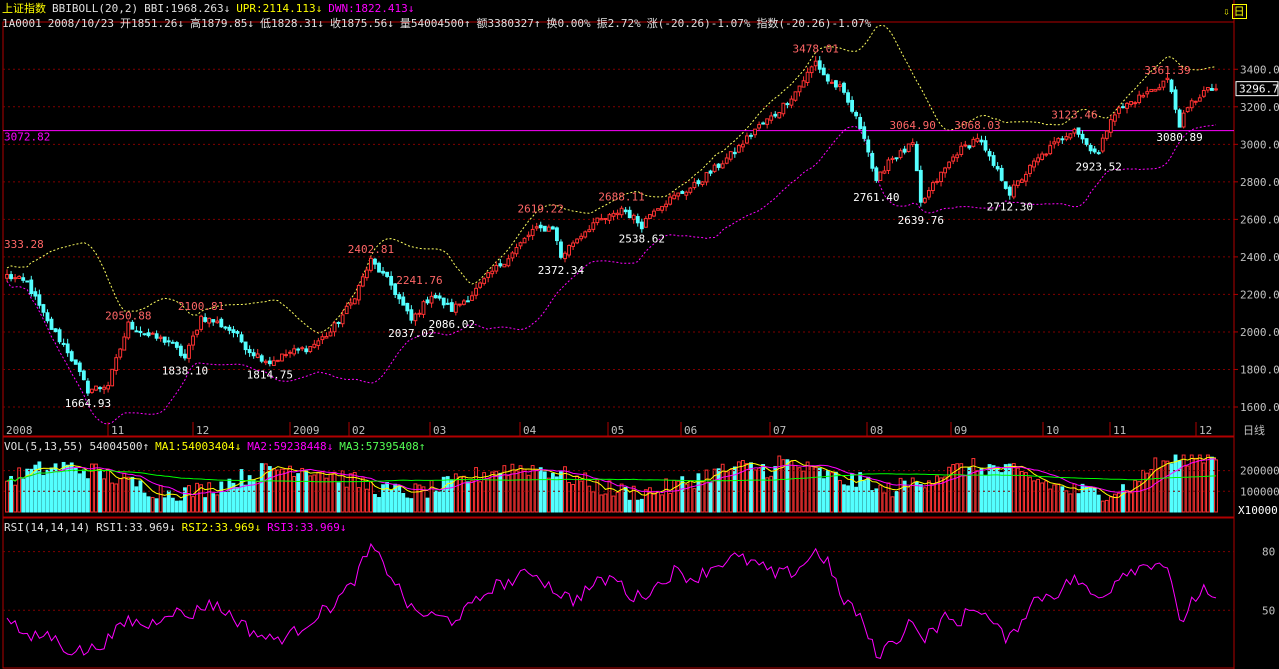  What do you see at coordinates (24, 8) in the screenshot?
I see `index-name: 上证指数` at bounding box center [24, 8].